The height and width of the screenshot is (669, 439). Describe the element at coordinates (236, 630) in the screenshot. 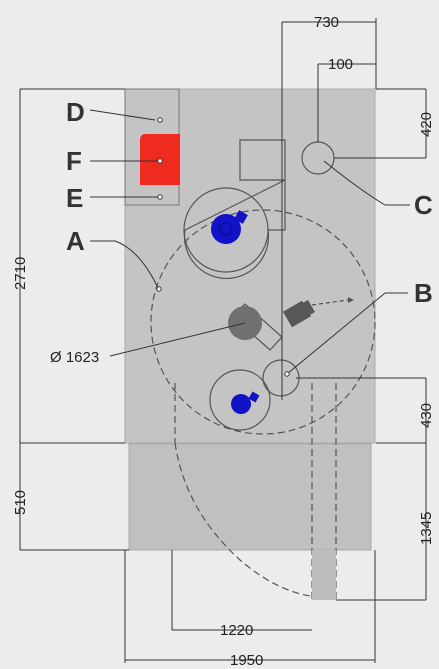

I see `dim-1220-label: 1220` at that location.